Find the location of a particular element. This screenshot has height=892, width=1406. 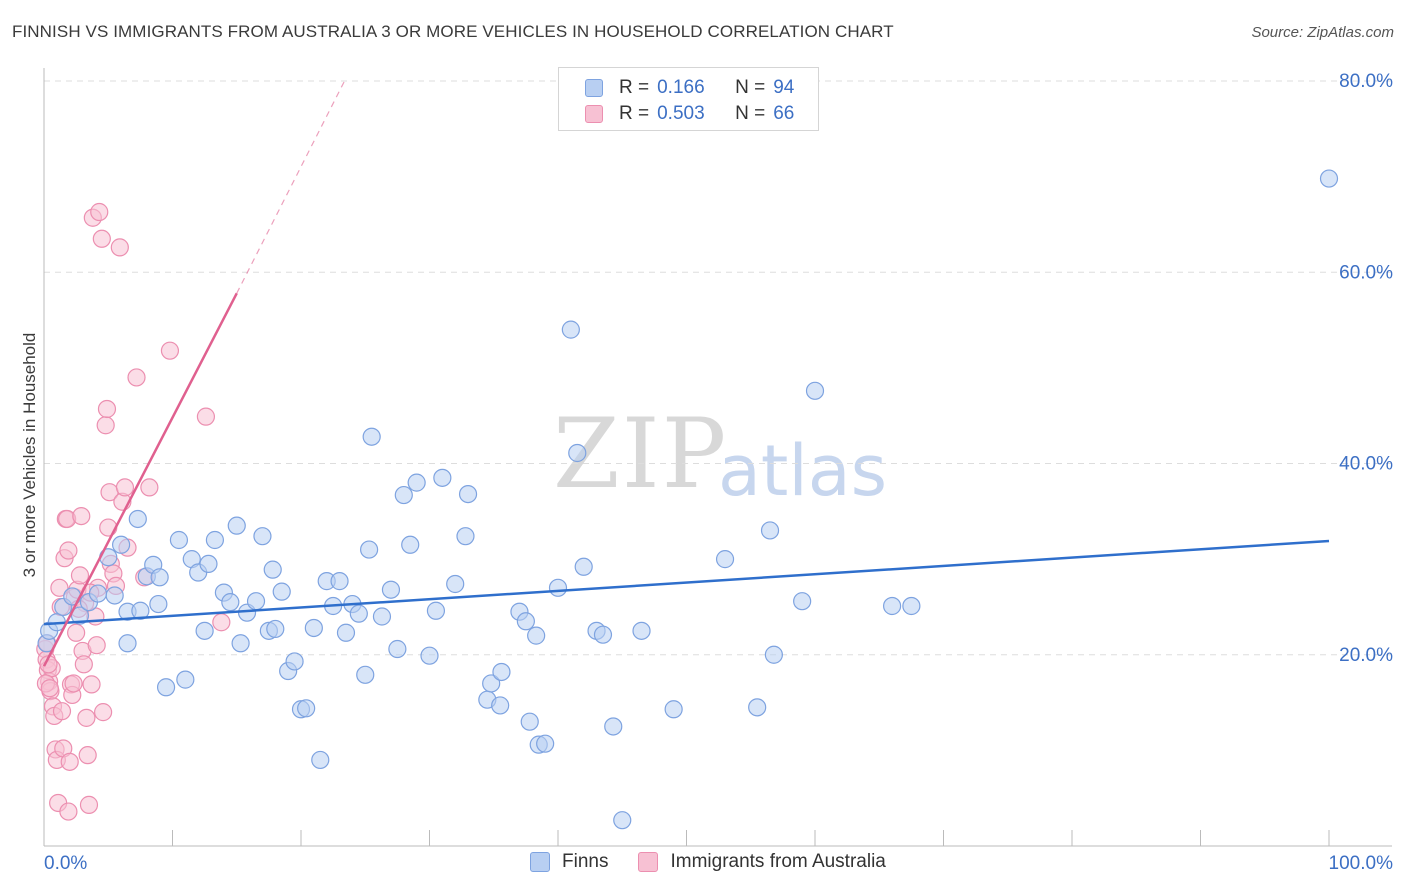

legend-item-australia: Immigrants from Australia is located at coordinates (762, 862).